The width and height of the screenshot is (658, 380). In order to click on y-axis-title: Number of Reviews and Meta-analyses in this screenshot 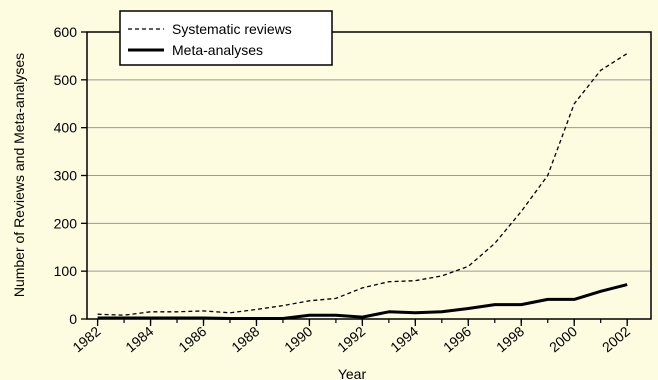, I will do `click(19, 175)`.